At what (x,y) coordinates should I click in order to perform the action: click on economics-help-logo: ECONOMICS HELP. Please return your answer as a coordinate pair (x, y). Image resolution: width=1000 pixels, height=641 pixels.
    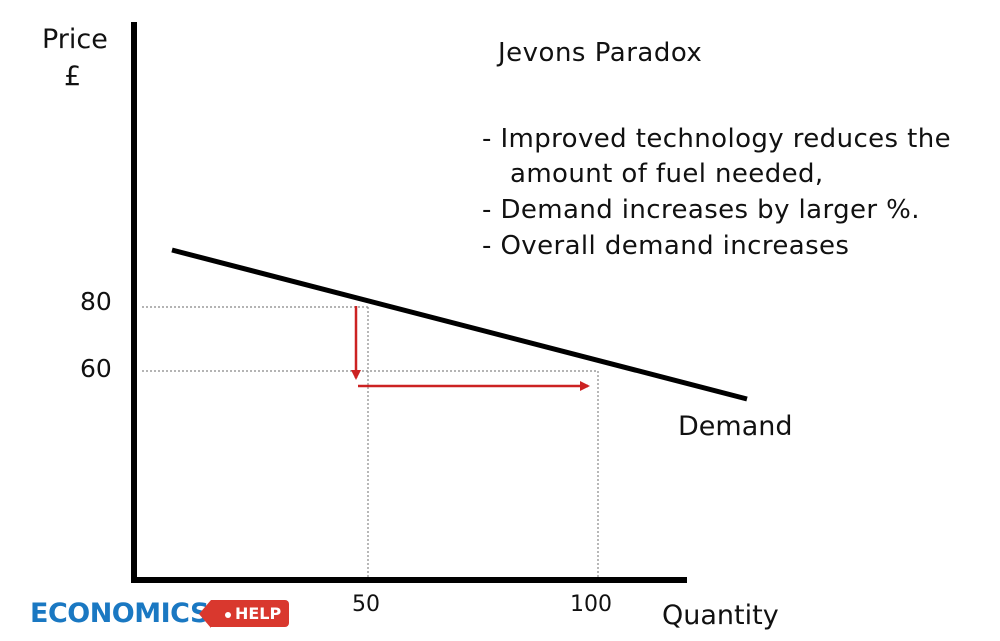
    Looking at the image, I should click on (160, 613).